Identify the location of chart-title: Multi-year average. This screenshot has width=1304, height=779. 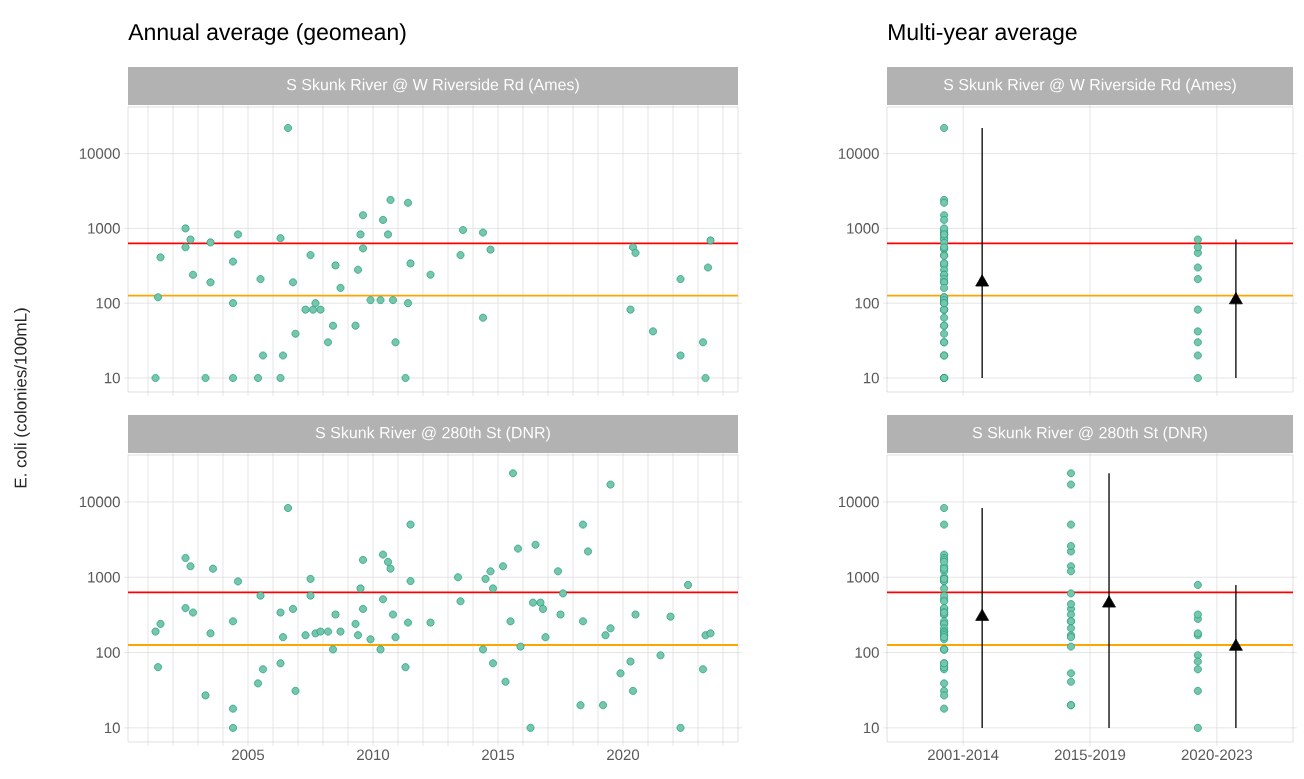
(983, 34).